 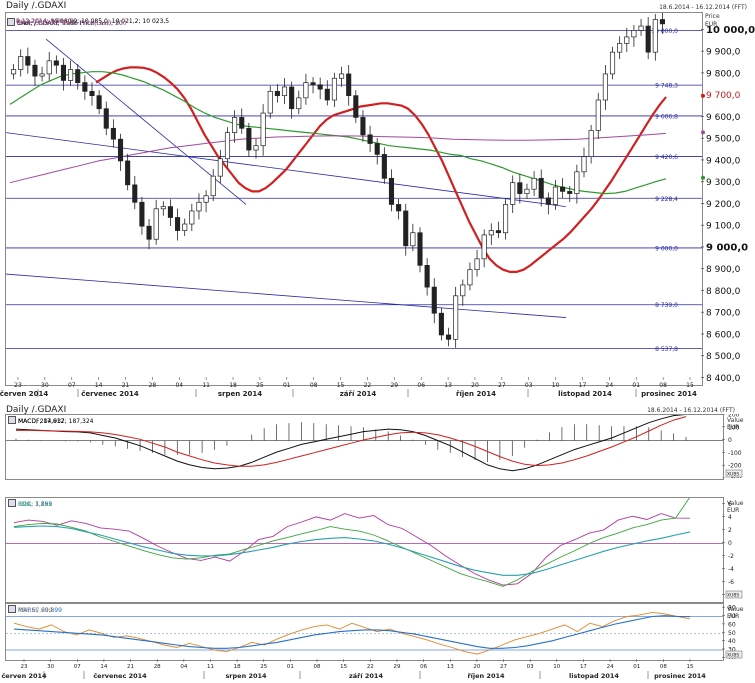 What do you see at coordinates (35, 610) in the screenshot?
I see `legend-item: MARSI; 69,899` at bounding box center [35, 610].